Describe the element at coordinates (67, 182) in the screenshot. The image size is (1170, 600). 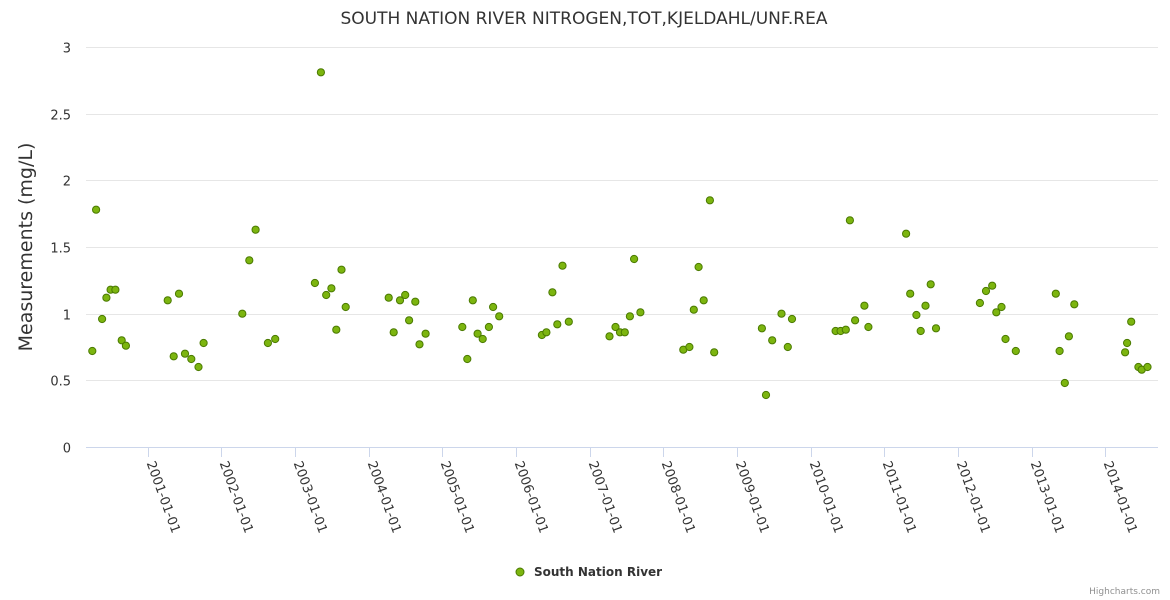
I see `y-tick-label: 2` at that location.